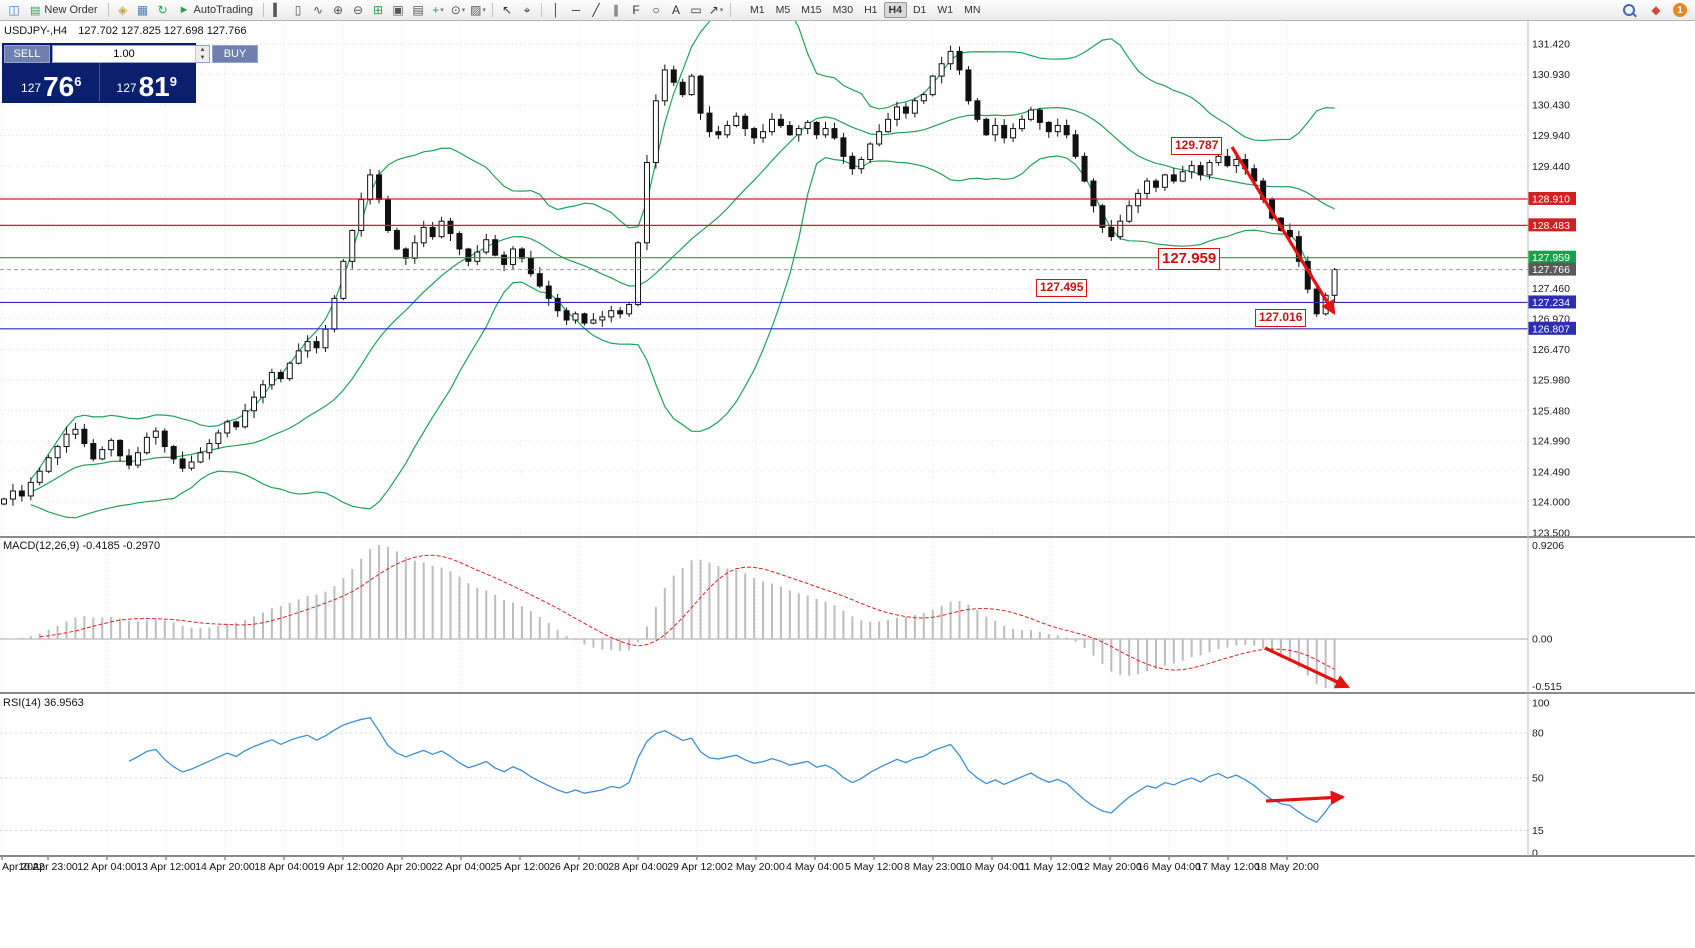  What do you see at coordinates (124, 54) in the screenshot?
I see `volume-input` at bounding box center [124, 54].